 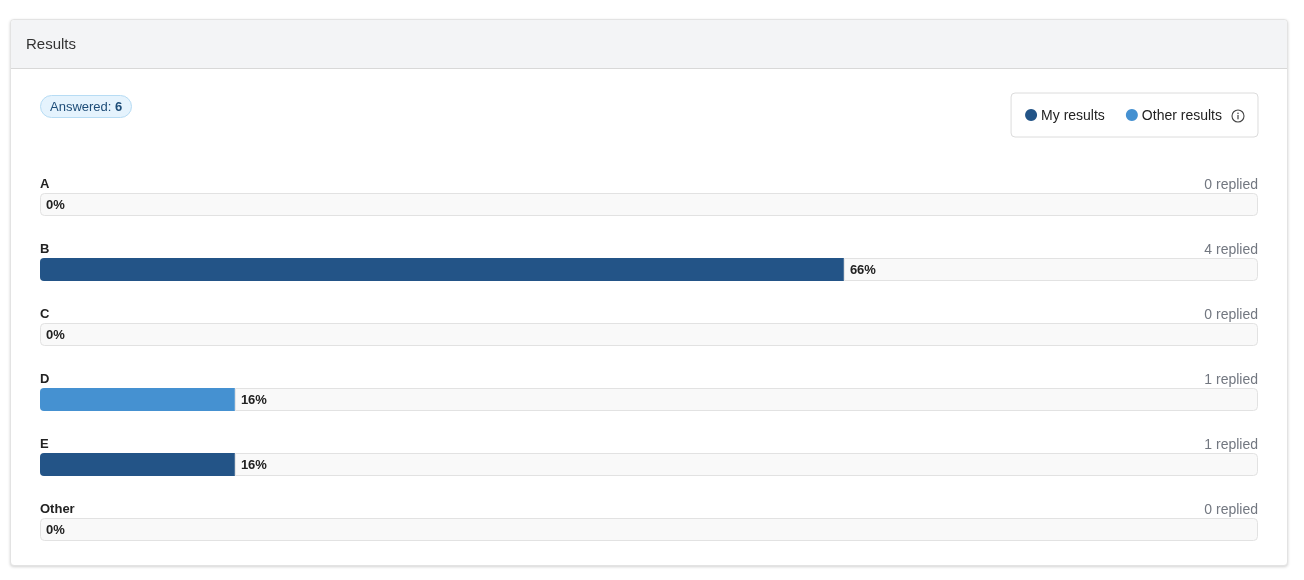 I want to click on y-tick-label: E, so click(x=44, y=443).